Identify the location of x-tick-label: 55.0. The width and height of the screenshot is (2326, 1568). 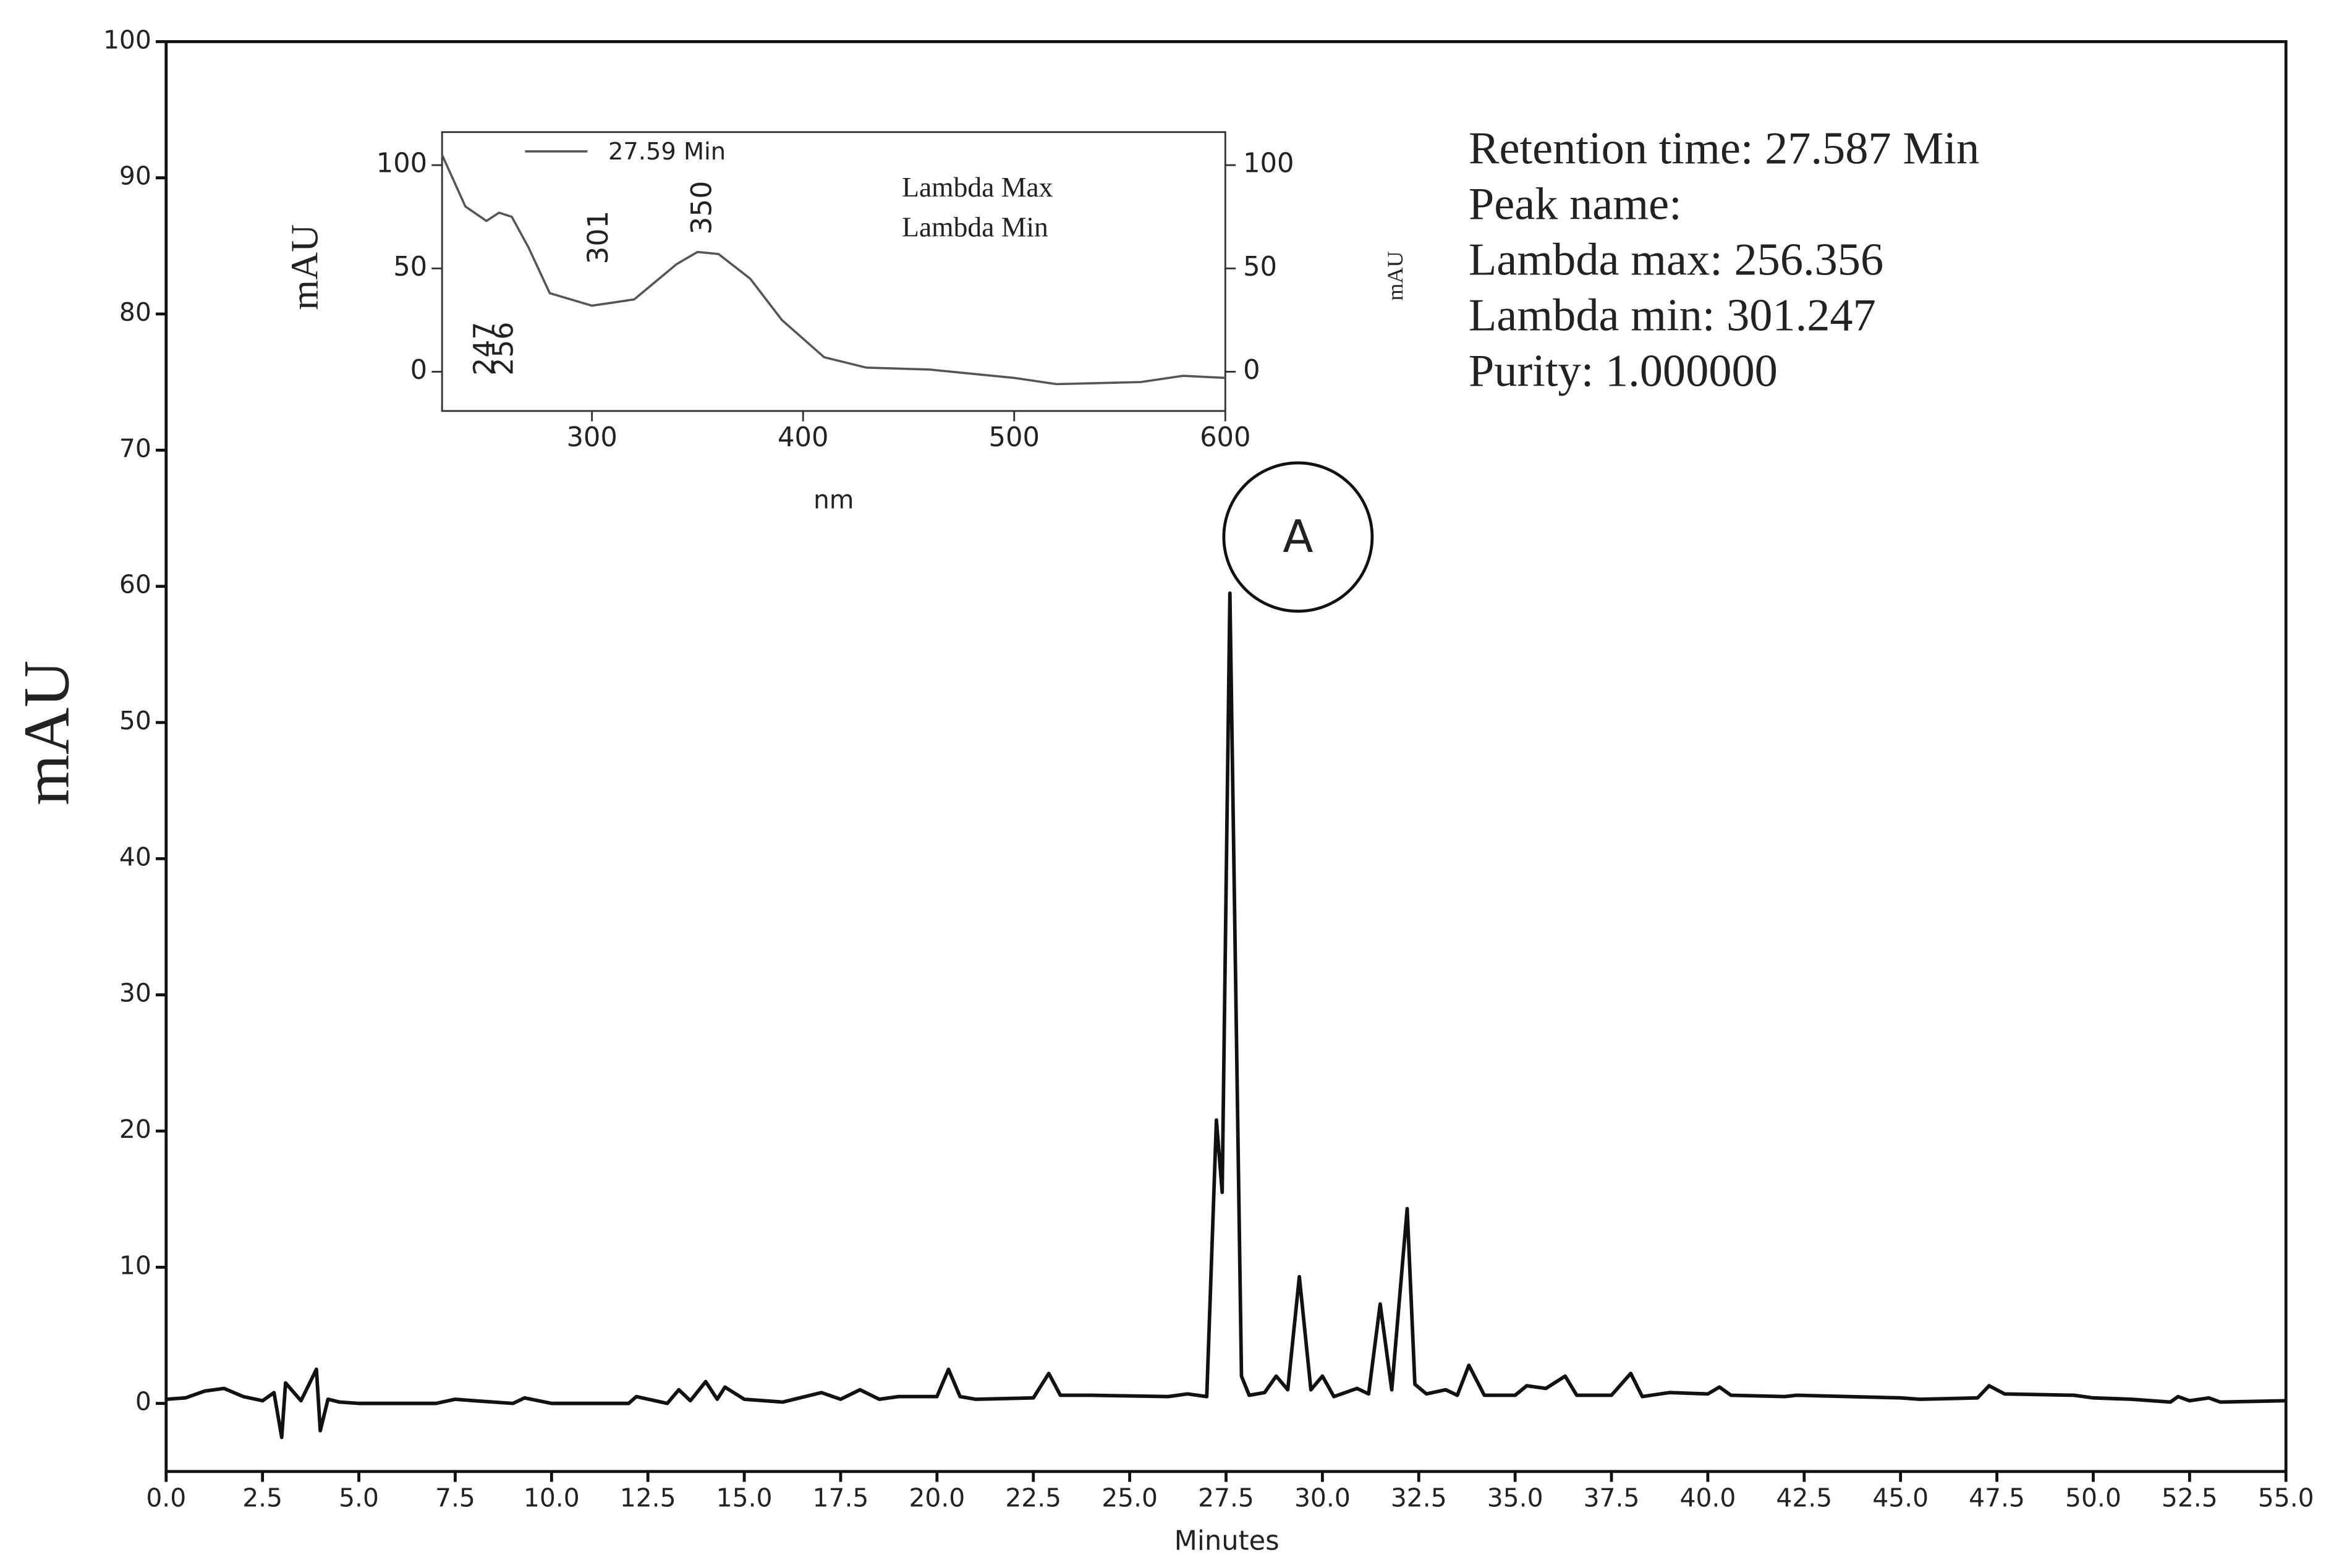
(2286, 1498).